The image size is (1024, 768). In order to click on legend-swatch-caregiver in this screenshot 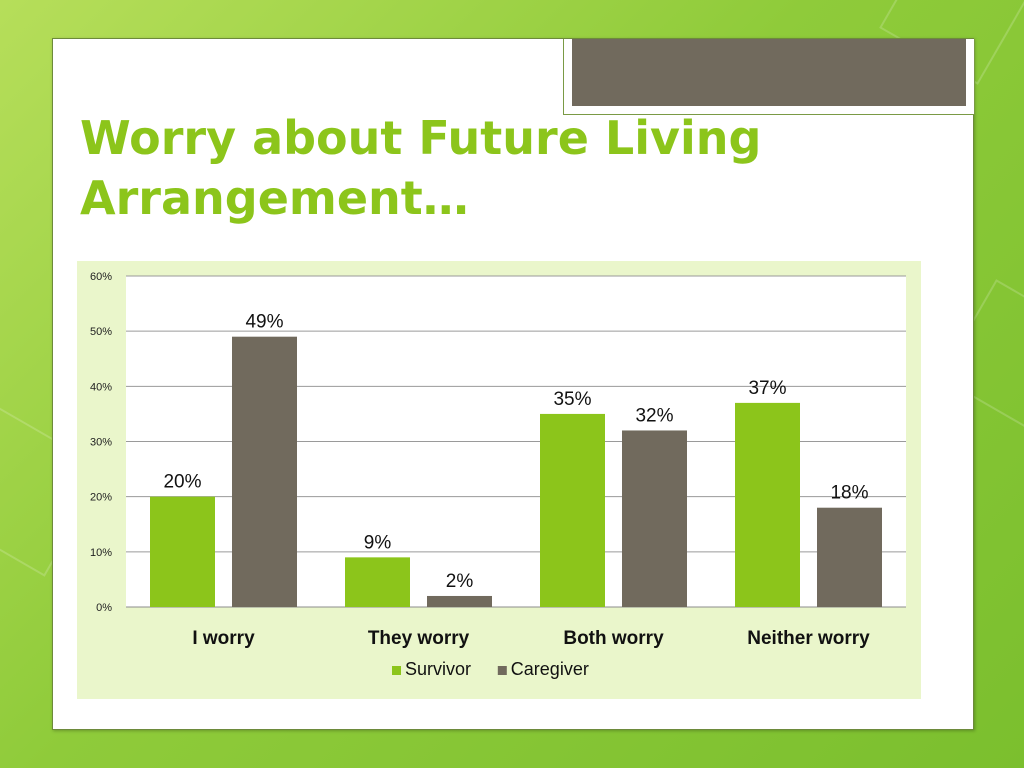, I will do `click(502, 670)`.